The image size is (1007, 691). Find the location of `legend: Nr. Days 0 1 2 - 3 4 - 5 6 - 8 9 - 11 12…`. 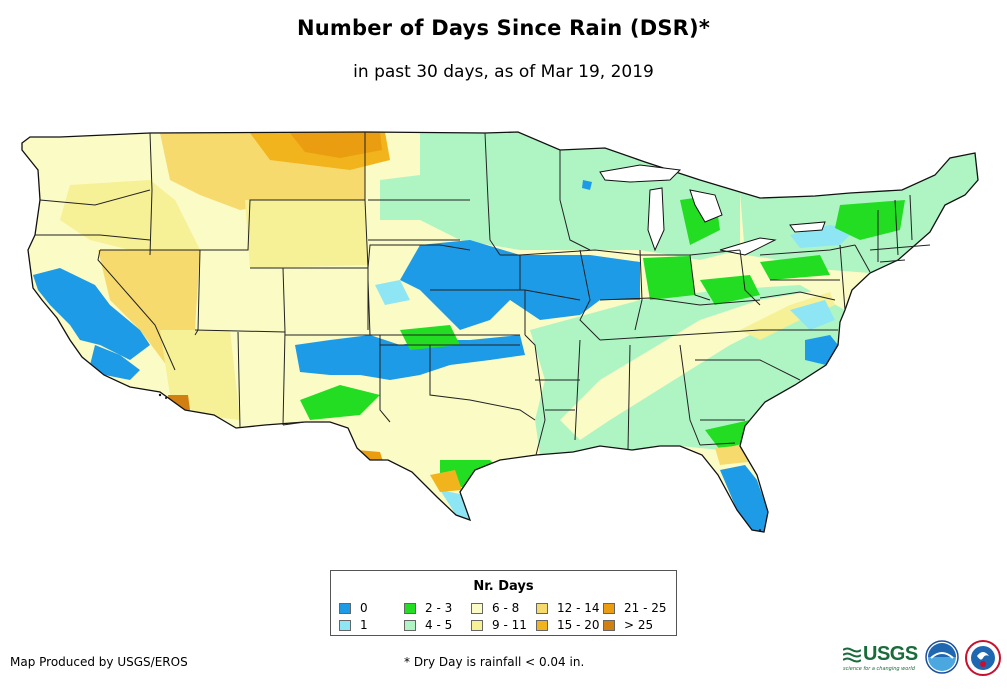

legend: Nr. Days 0 1 2 - 3 4 - 5 6 - 8 9 - 11 12… is located at coordinates (503, 603).